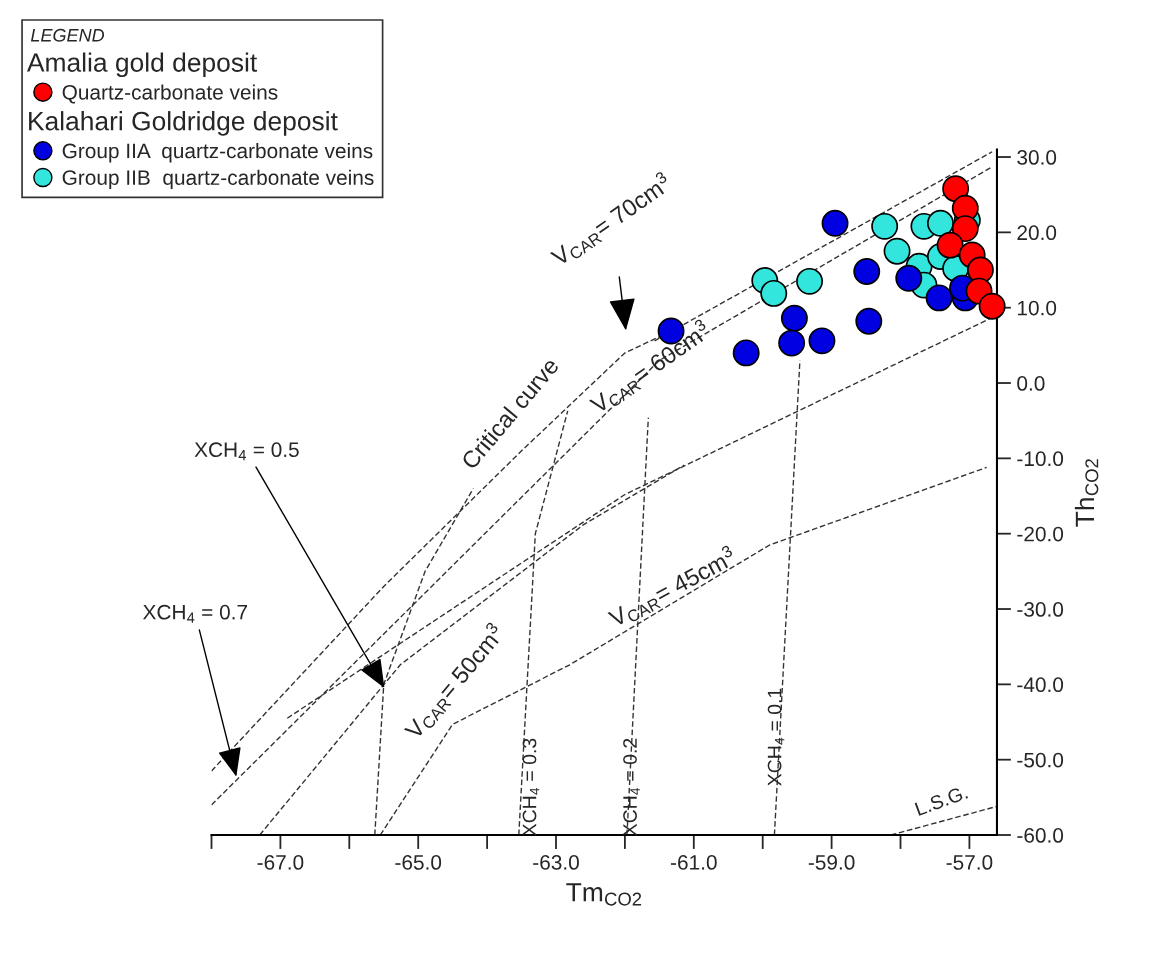 This screenshot has width=1164, height=962. Describe the element at coordinates (67, 35) in the screenshot. I see `legend-title: LEGEND` at that location.